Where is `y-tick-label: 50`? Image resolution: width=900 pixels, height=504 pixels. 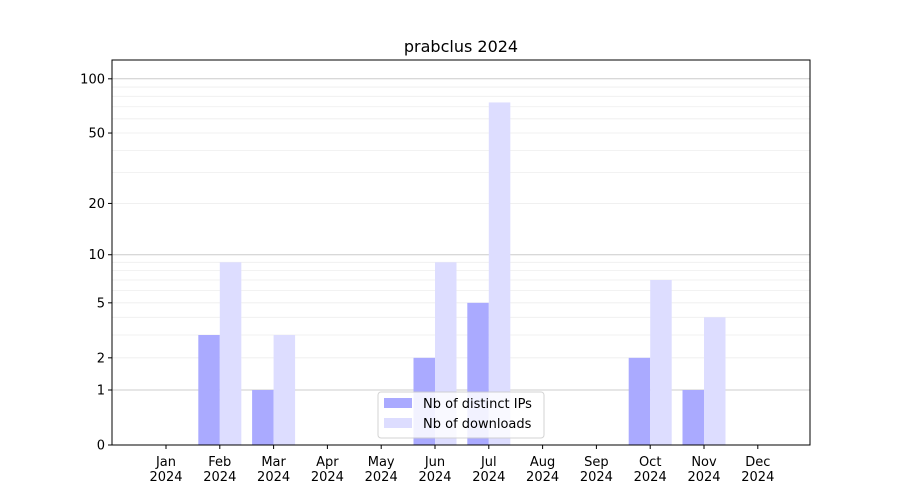
y-tick-label: 50 is located at coordinates (96, 134).